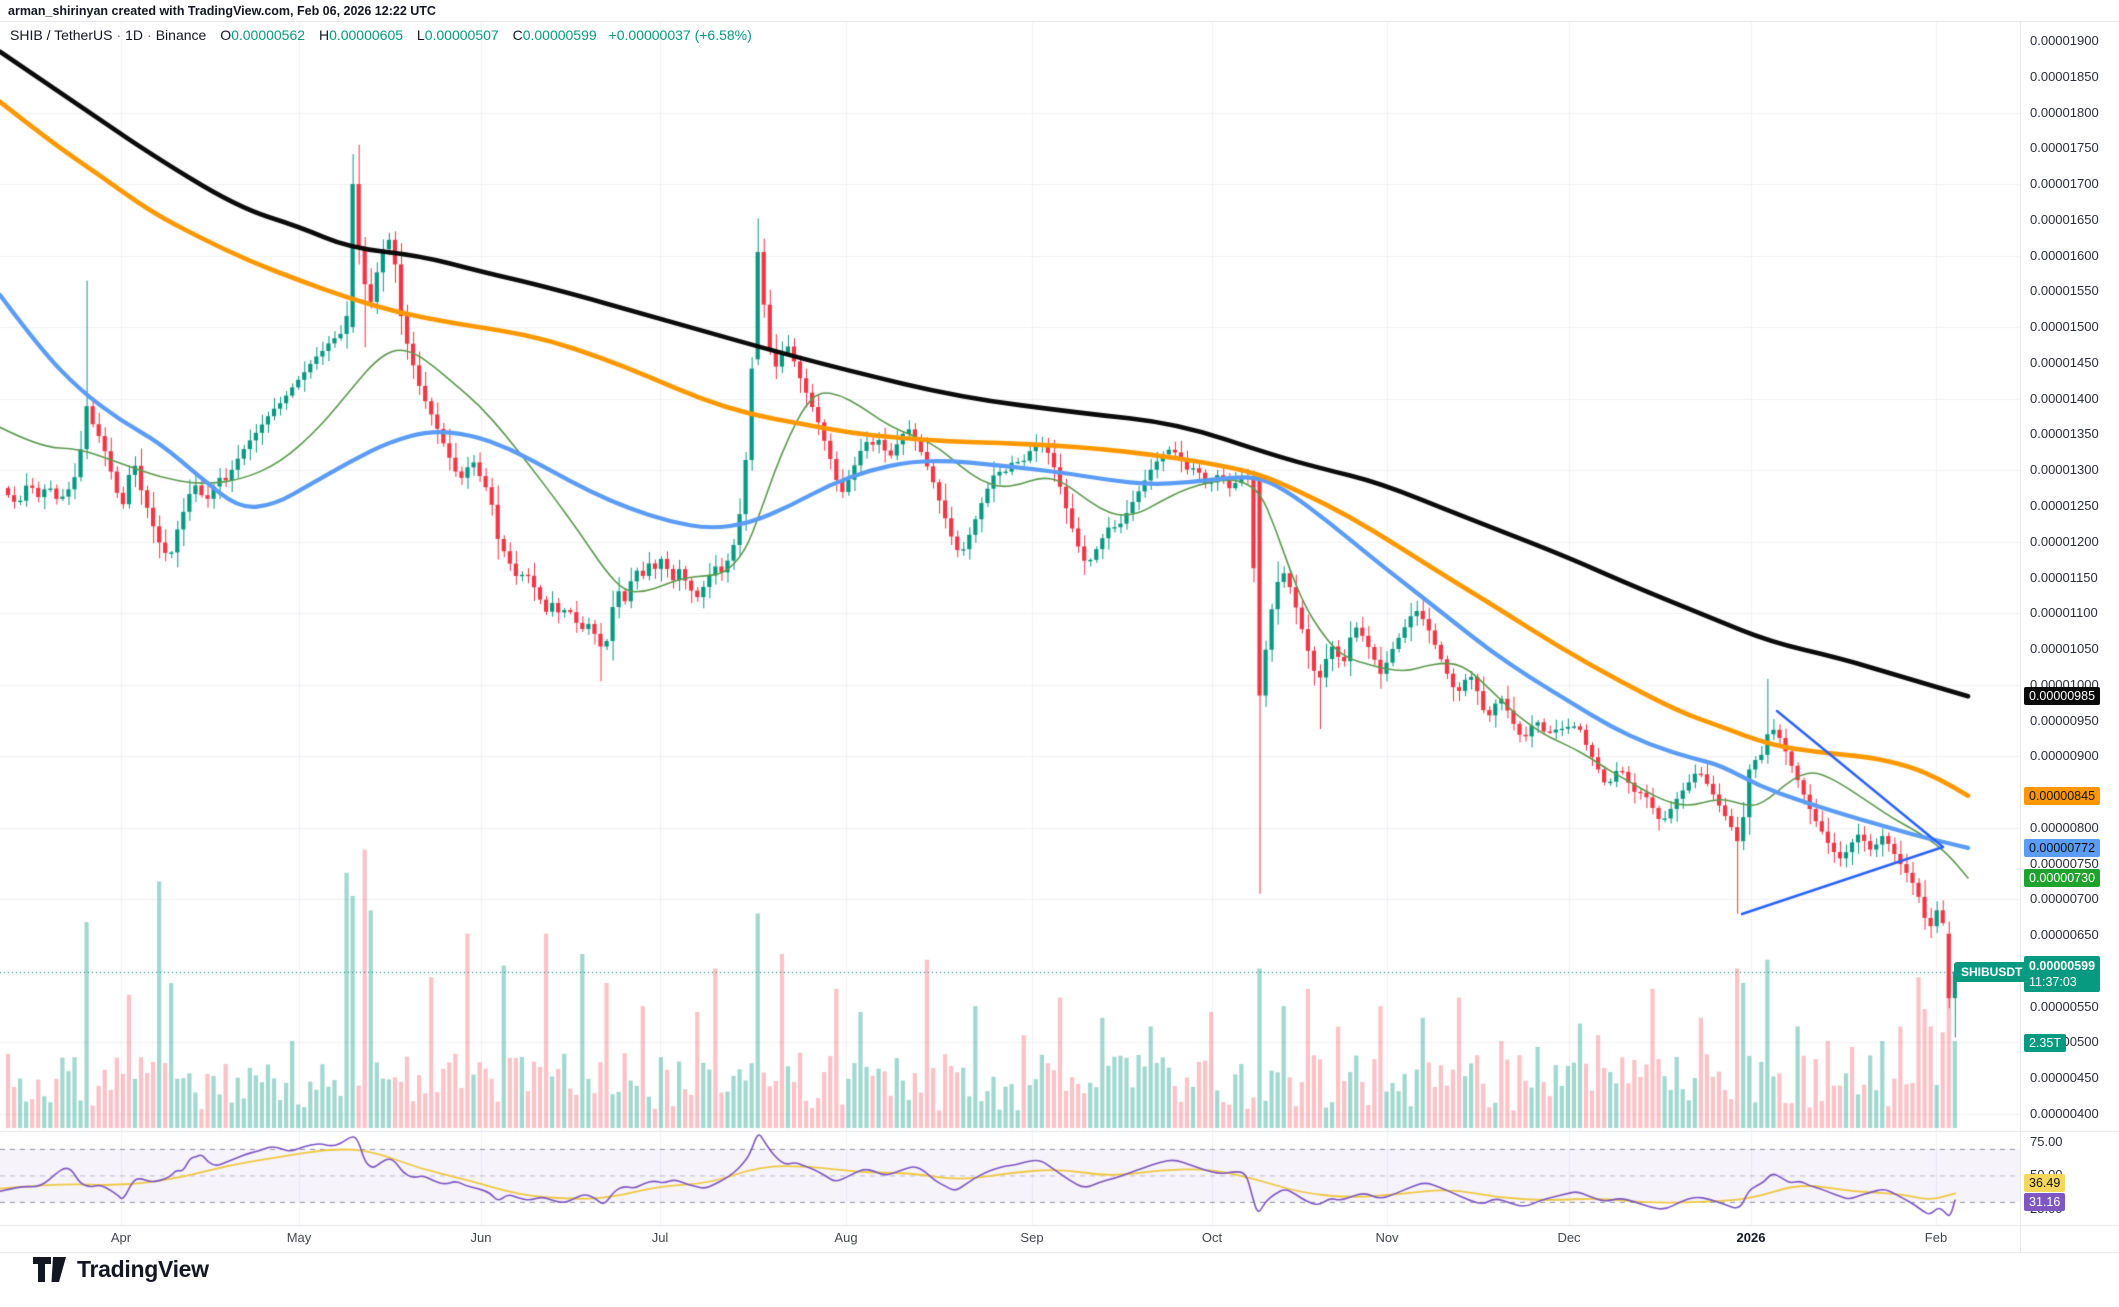  Describe the element at coordinates (1751, 1237) in the screenshot. I see `time-axis-label: 2026` at that location.